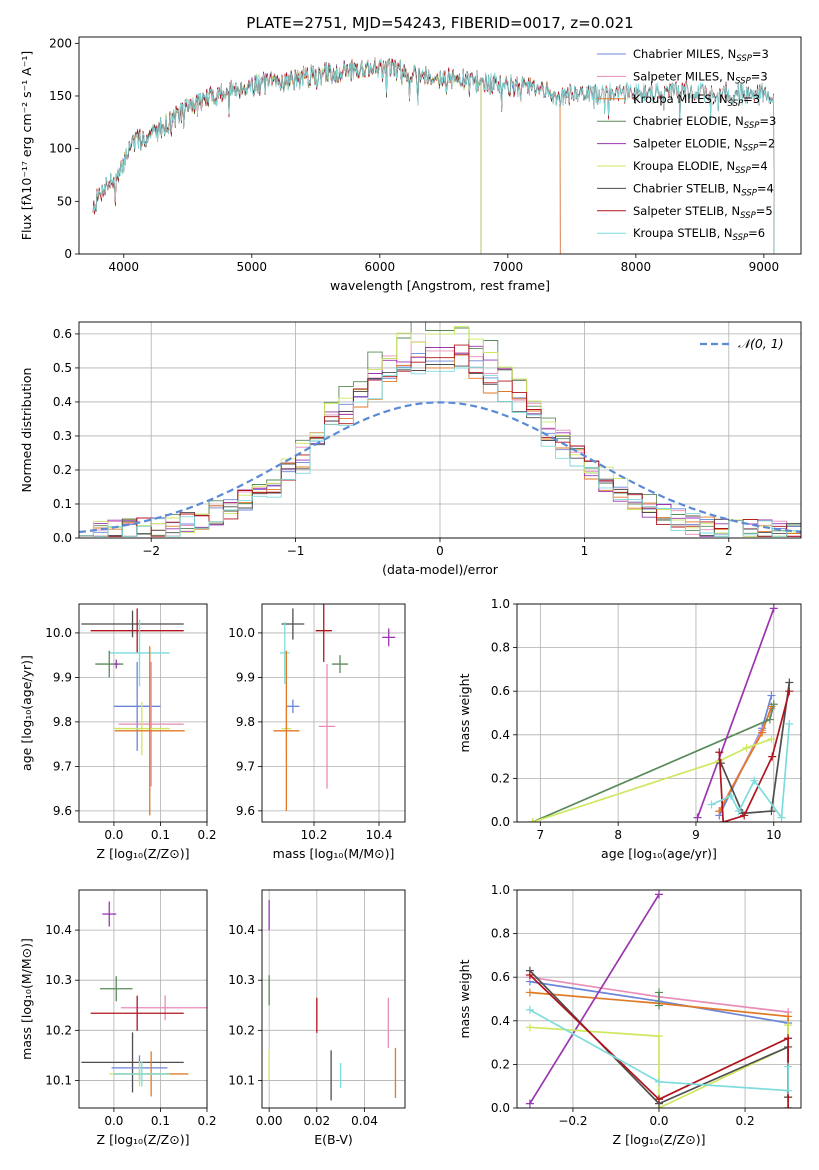 The image size is (819, 1170). I want to click on y-tick-label: 10.0, so click(58, 633).